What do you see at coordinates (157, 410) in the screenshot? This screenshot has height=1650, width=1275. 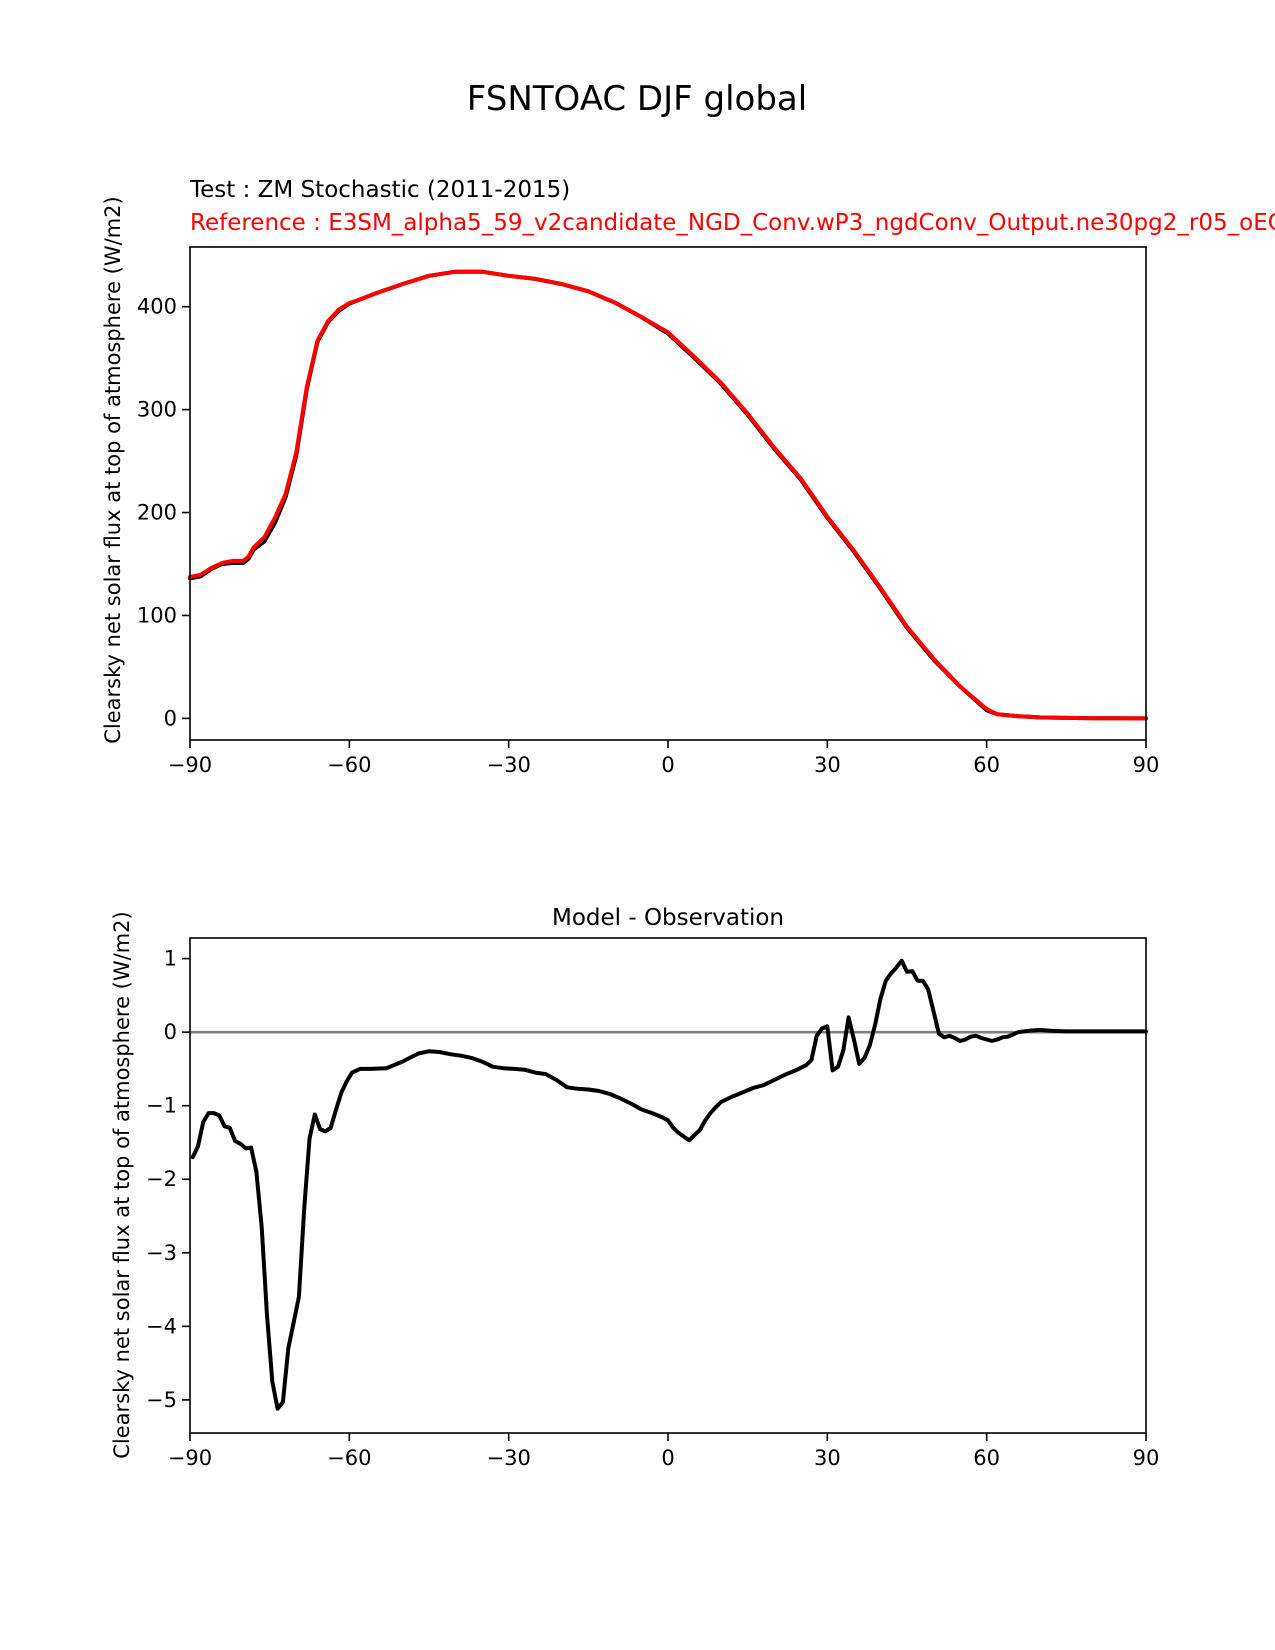 I see `top-y-tick-label: 300` at bounding box center [157, 410].